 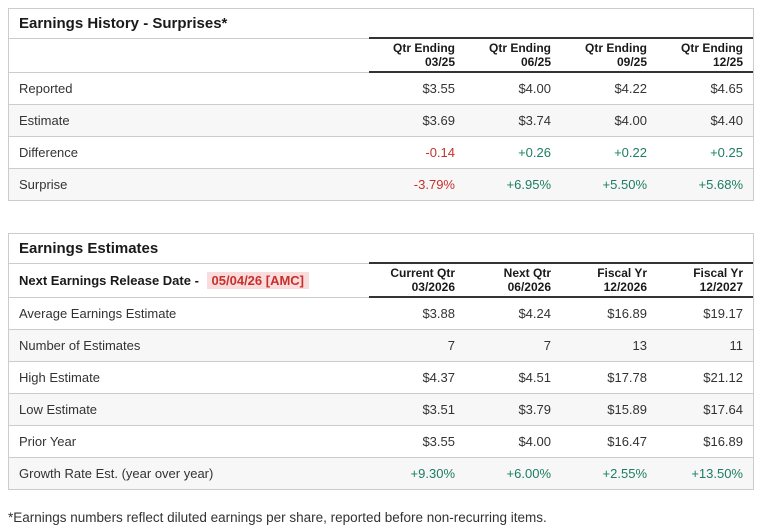 What do you see at coordinates (723, 377) in the screenshot?
I see `cell-value: $21.12` at bounding box center [723, 377].